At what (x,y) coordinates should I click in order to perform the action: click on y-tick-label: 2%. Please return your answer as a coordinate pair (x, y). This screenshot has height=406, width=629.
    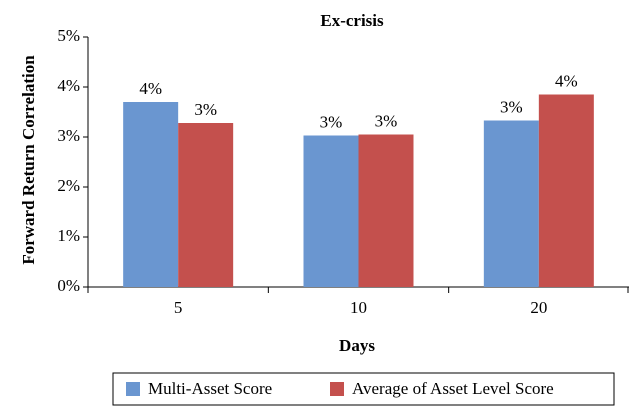
    Looking at the image, I should click on (68, 185).